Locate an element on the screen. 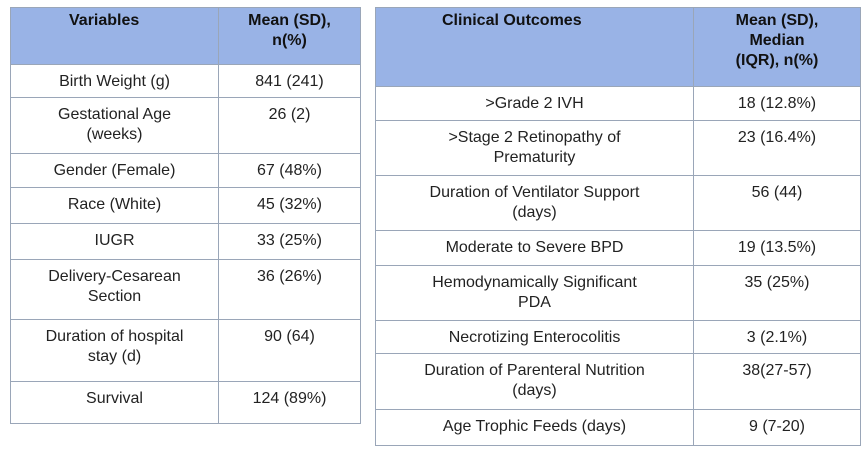  value-cell: 35 (25%) is located at coordinates (777, 293).